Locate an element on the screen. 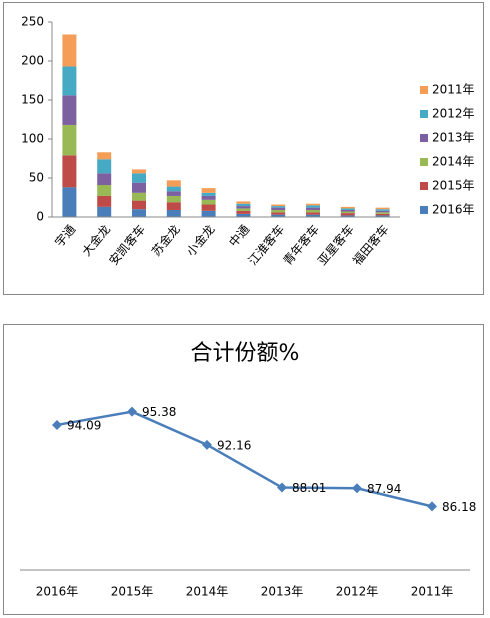 This screenshot has width=490, height=618. x-tick-label: 2013年 is located at coordinates (282, 592).